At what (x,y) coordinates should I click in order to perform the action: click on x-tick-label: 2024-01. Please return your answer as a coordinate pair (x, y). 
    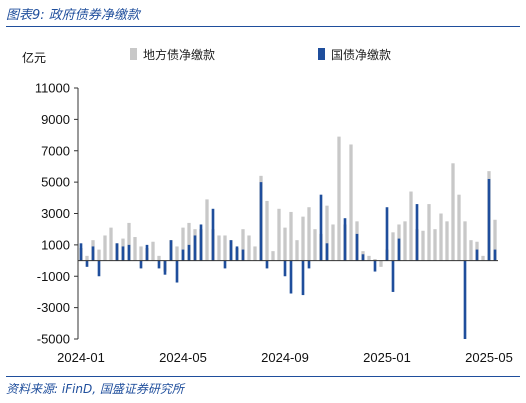
    Looking at the image, I should click on (81, 357).